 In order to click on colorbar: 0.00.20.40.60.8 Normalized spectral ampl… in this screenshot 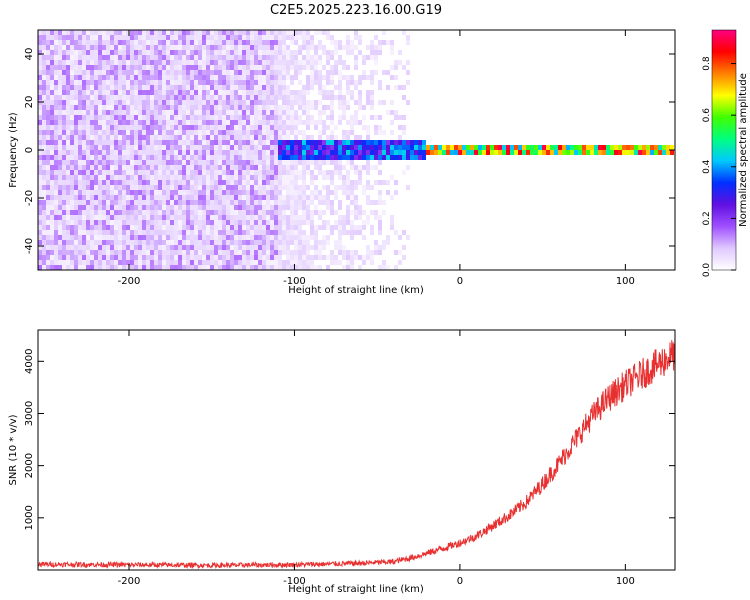, I will do `click(725, 153)`.